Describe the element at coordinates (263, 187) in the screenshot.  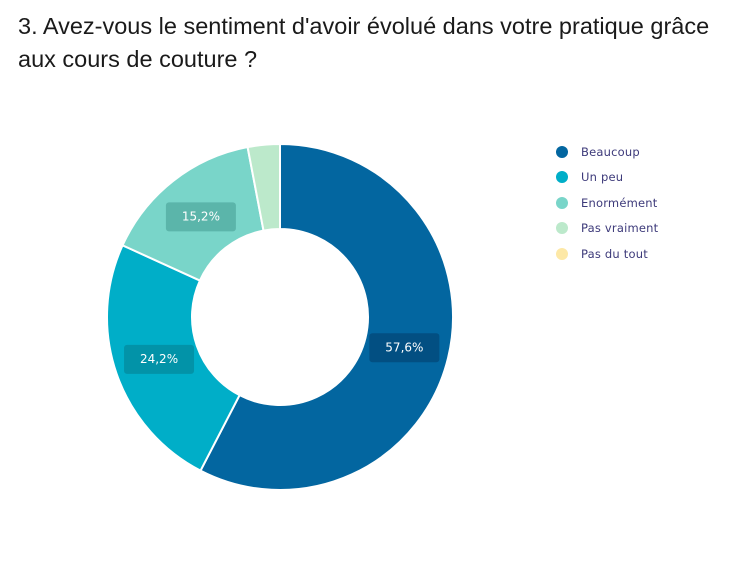
I see `slice-pas-vraiment` at that location.